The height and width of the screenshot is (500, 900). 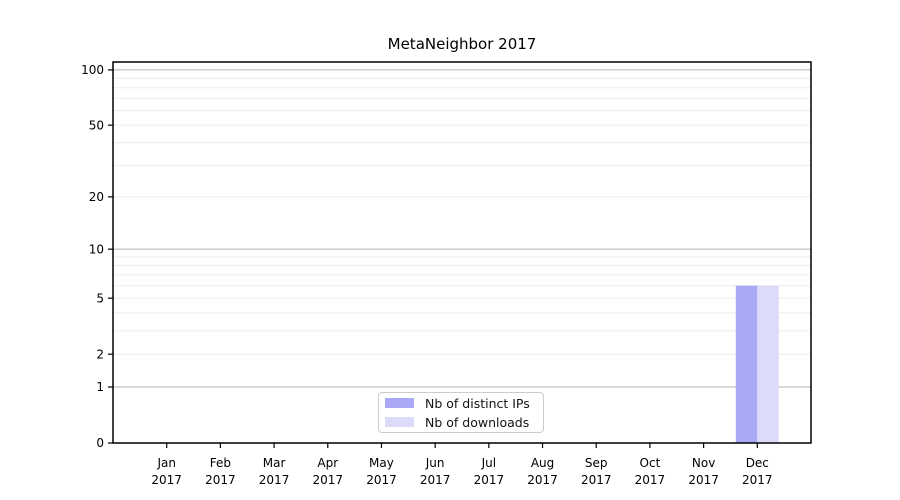 What do you see at coordinates (100, 387) in the screenshot?
I see `y-tick-label: 1` at bounding box center [100, 387].